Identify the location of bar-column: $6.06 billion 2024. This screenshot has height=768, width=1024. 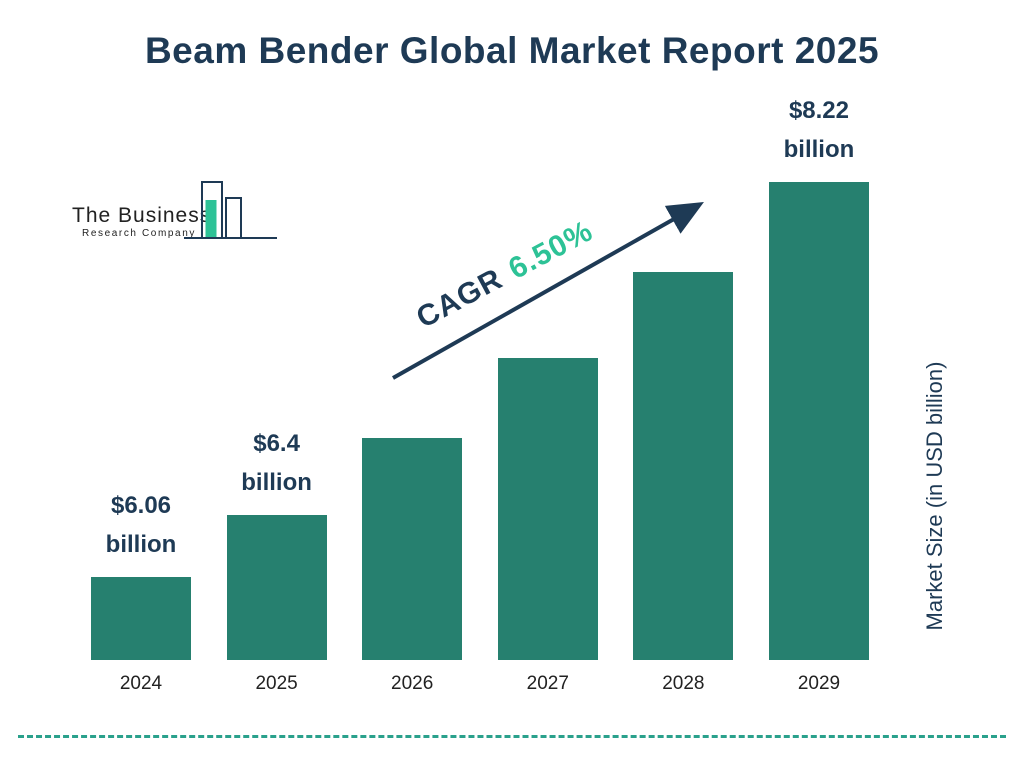
(141, 591).